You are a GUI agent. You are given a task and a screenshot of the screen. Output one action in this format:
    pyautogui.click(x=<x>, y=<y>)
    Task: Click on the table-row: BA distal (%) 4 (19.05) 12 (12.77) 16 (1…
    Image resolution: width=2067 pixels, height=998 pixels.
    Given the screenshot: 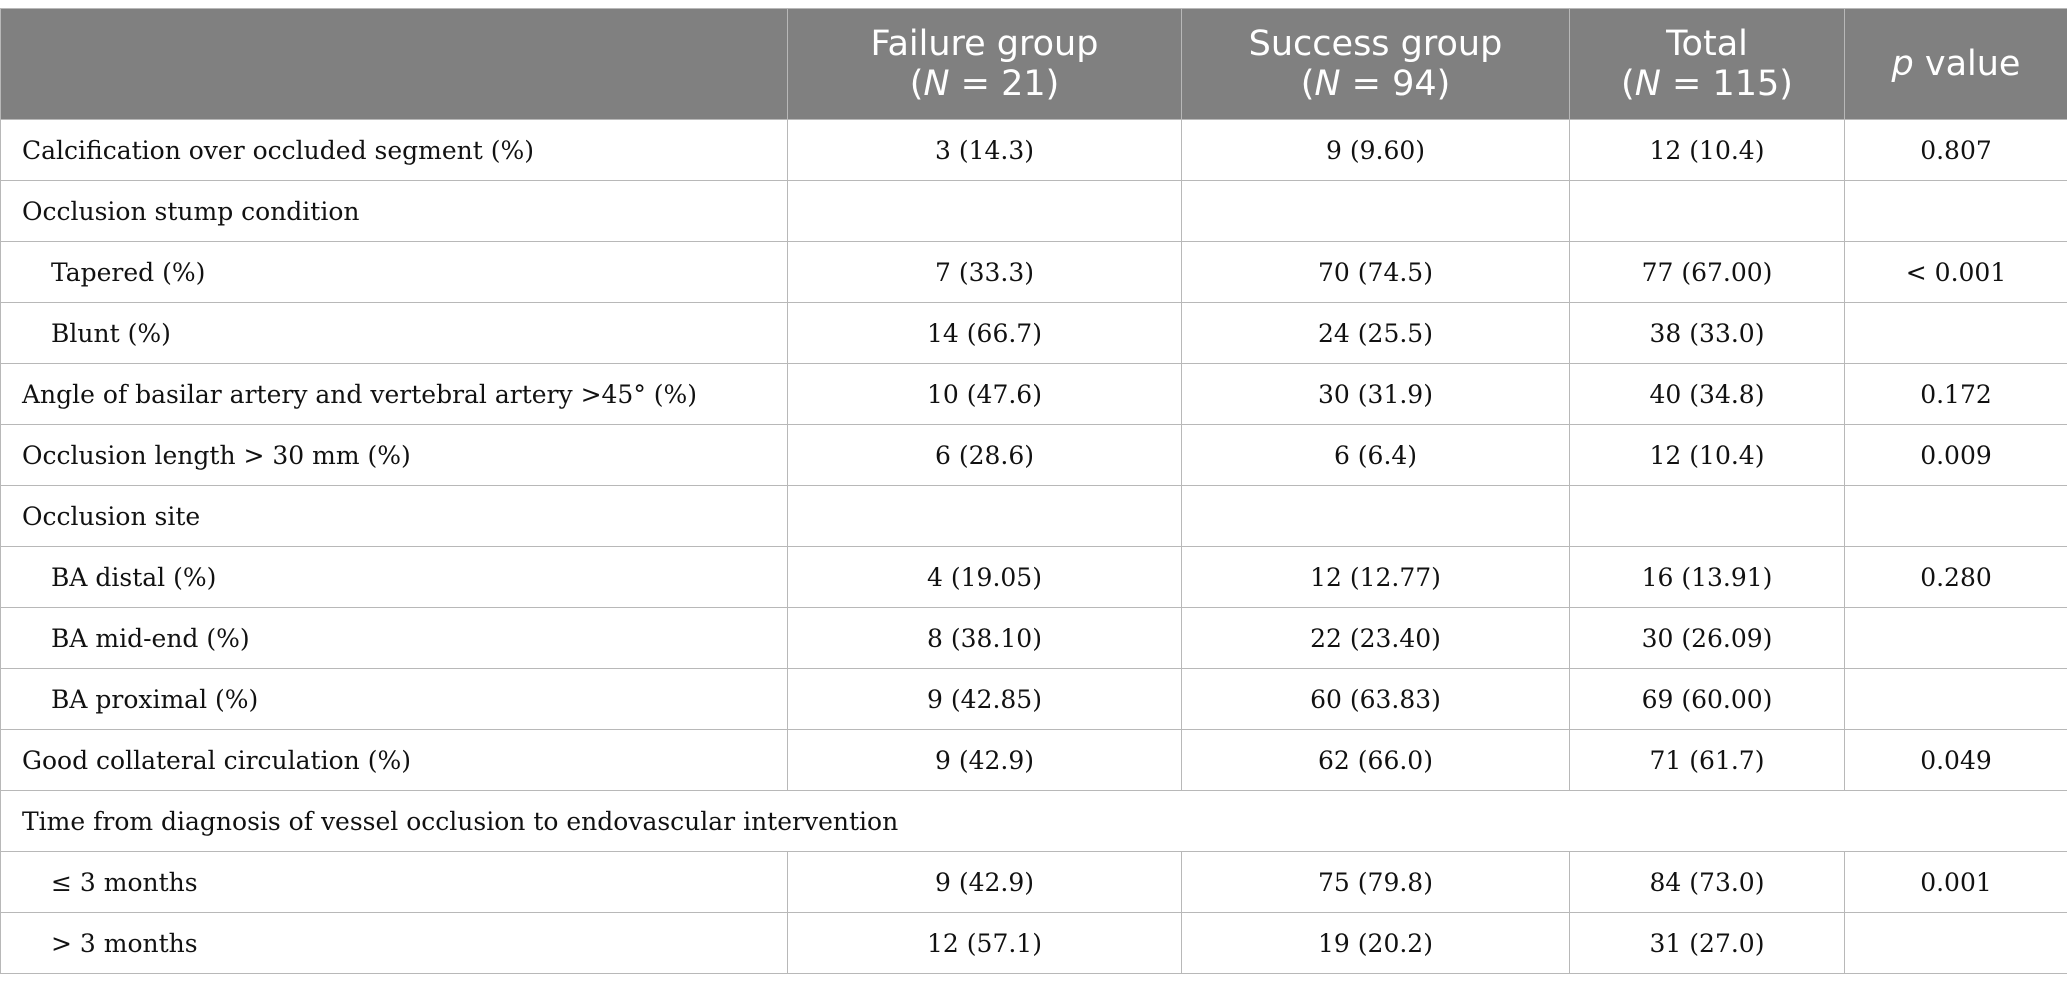 What is the action you would take?
    pyautogui.click(x=1033, y=577)
    